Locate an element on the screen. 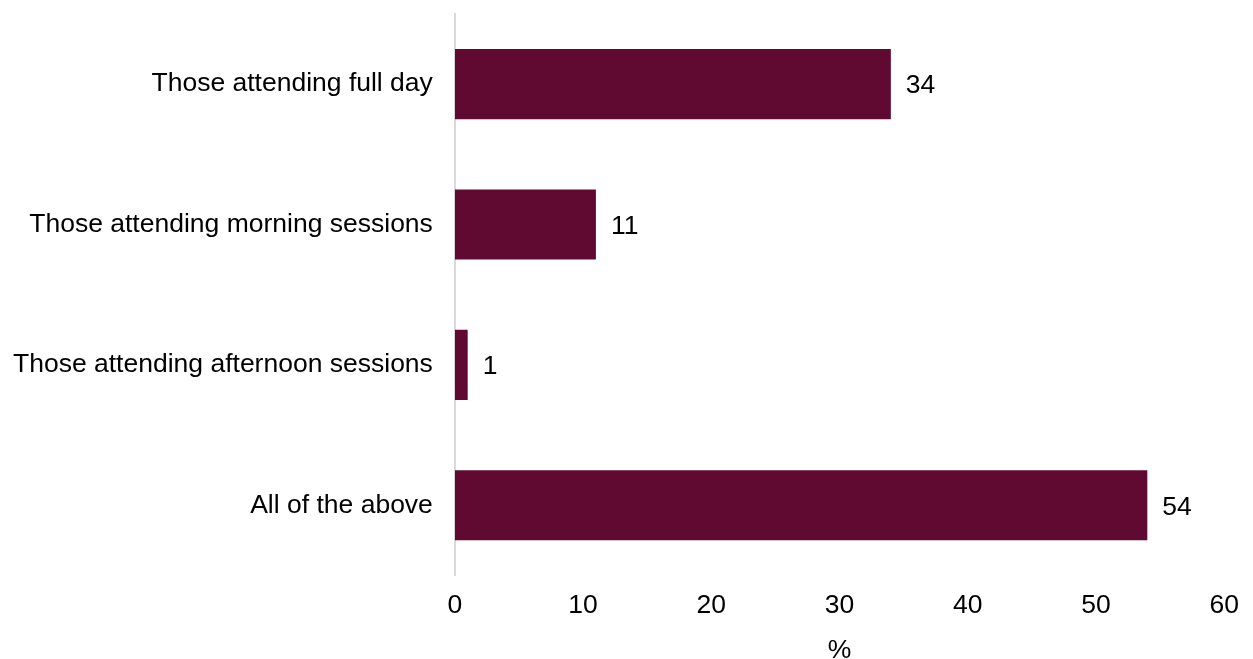  x-tick-label: 20 is located at coordinates (711, 603).